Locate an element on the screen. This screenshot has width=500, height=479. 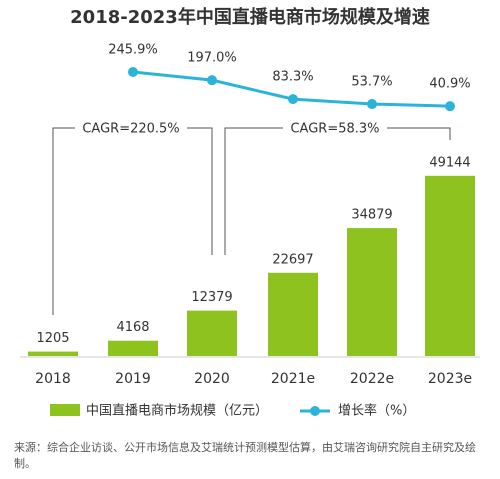
annotation: CAGR=220.5% is located at coordinates (130, 129).